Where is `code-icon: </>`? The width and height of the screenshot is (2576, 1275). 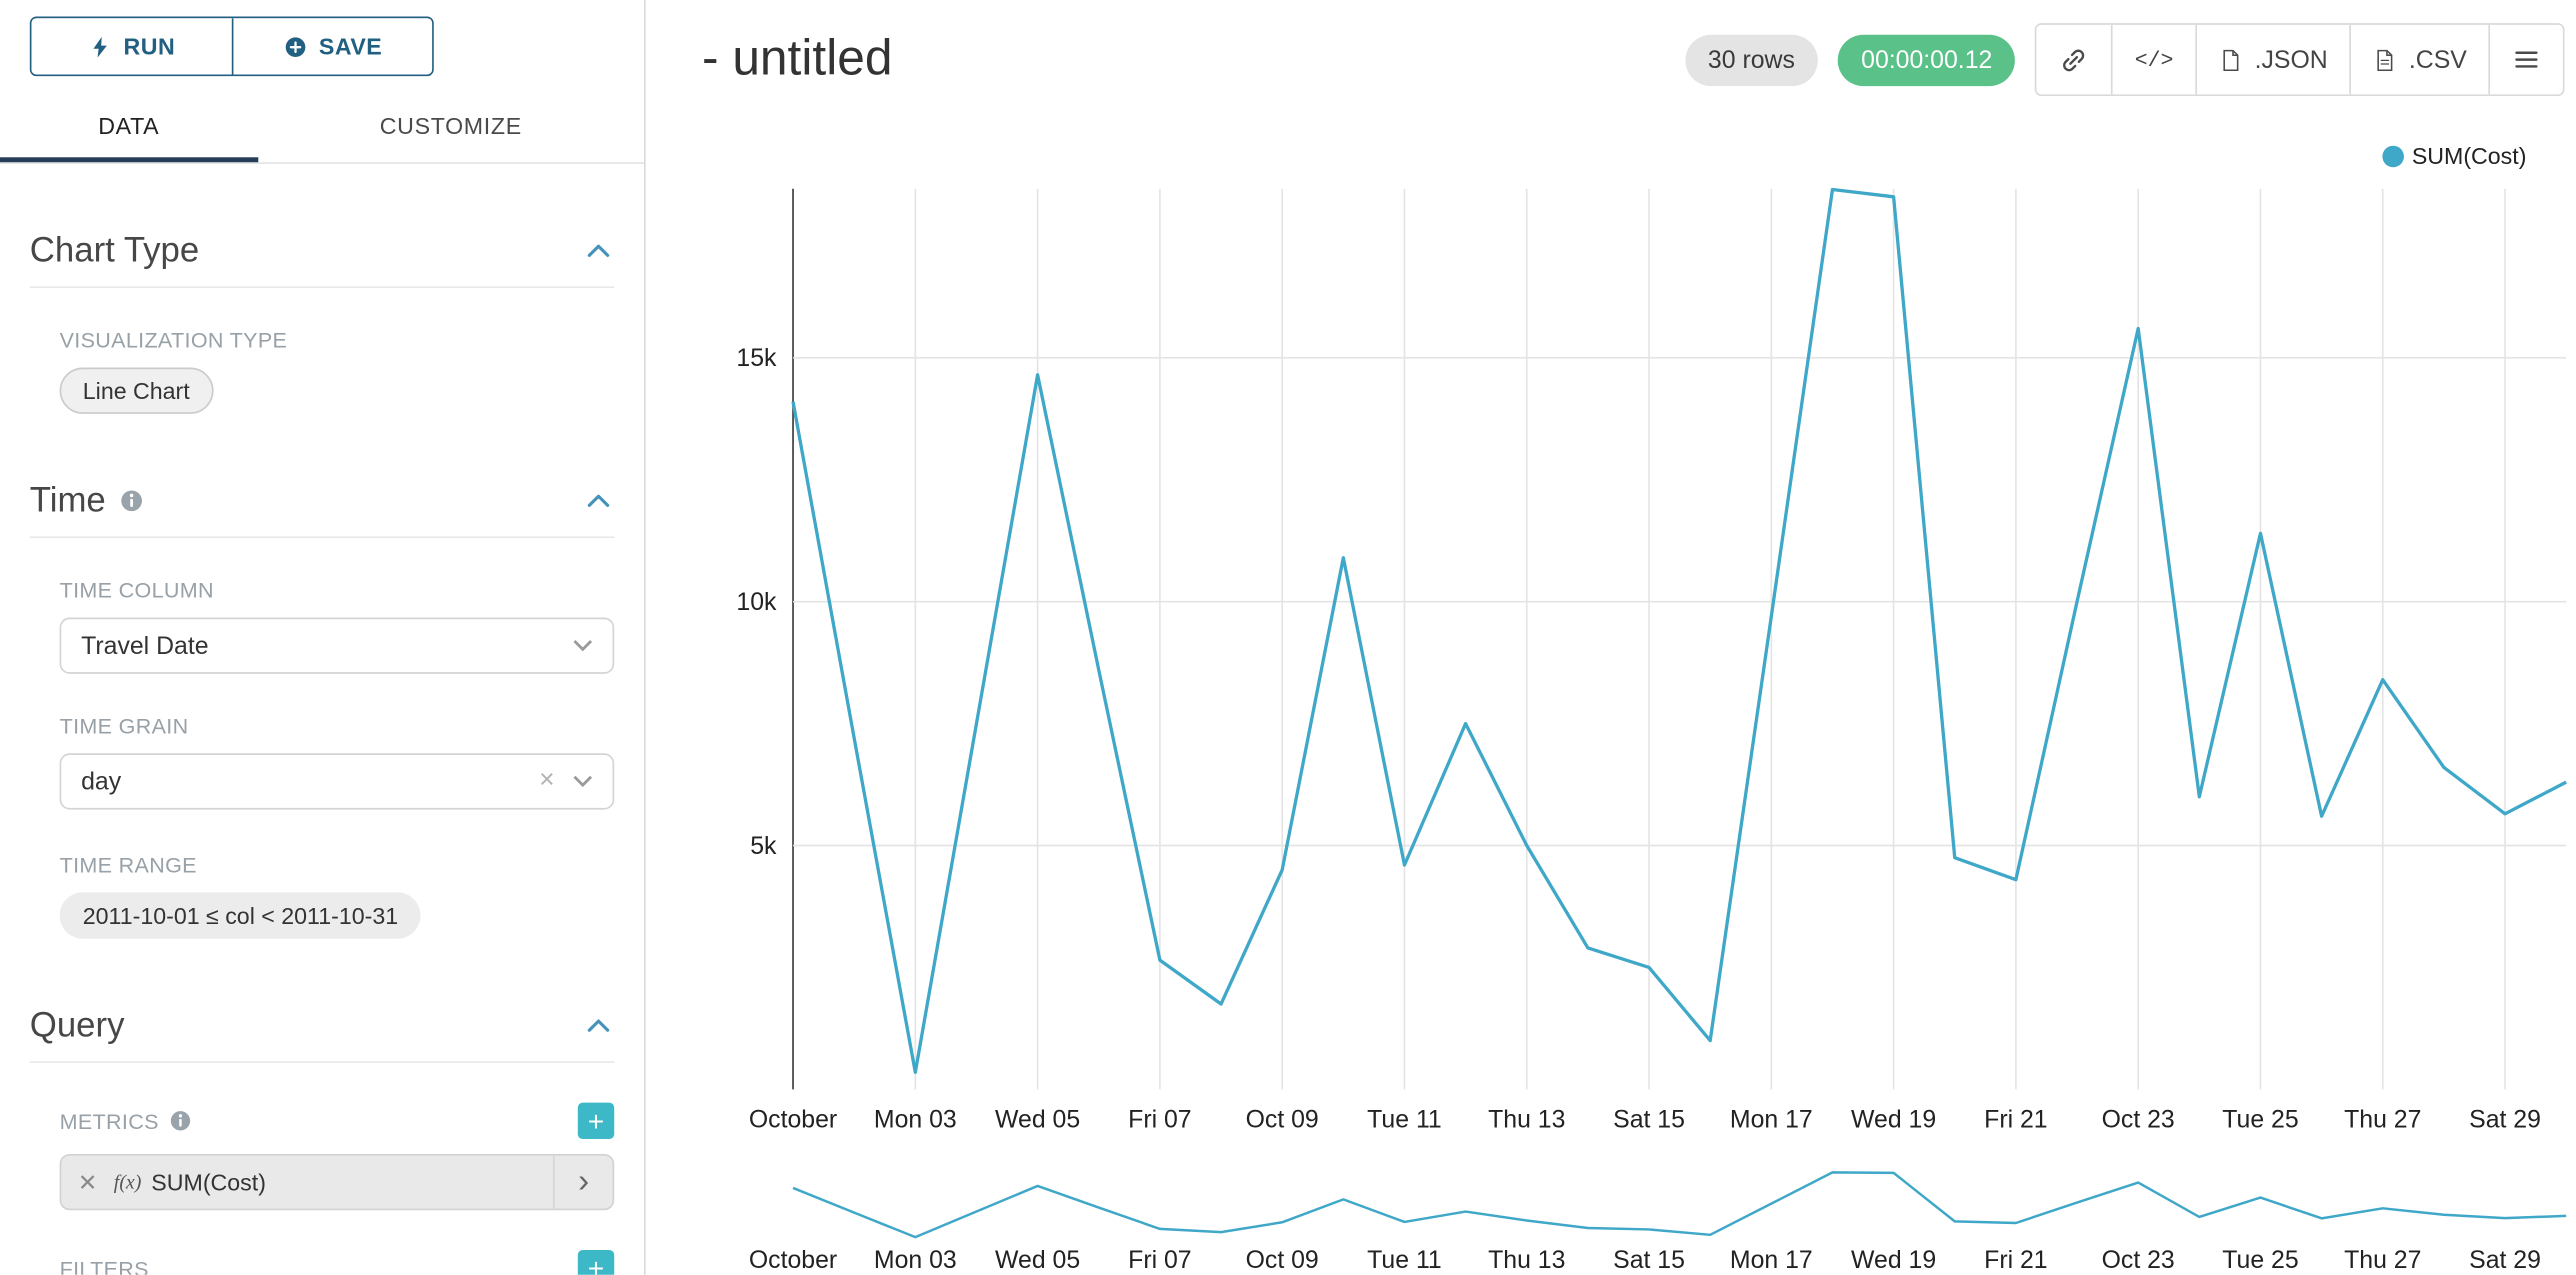
code-icon: </> is located at coordinates (2154, 60).